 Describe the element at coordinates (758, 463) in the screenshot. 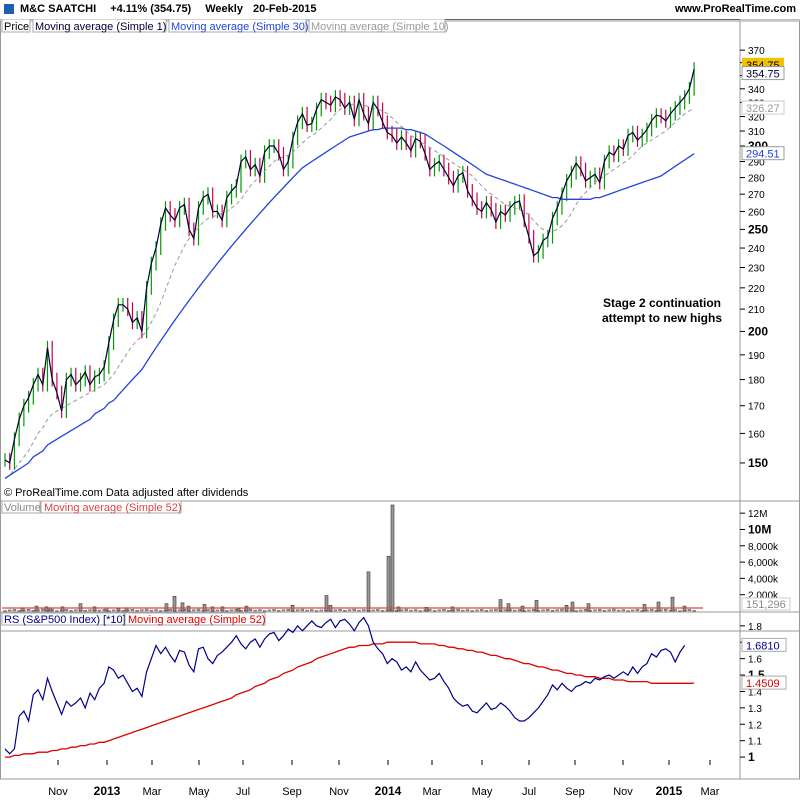

I see `price-tick-label: 150` at that location.